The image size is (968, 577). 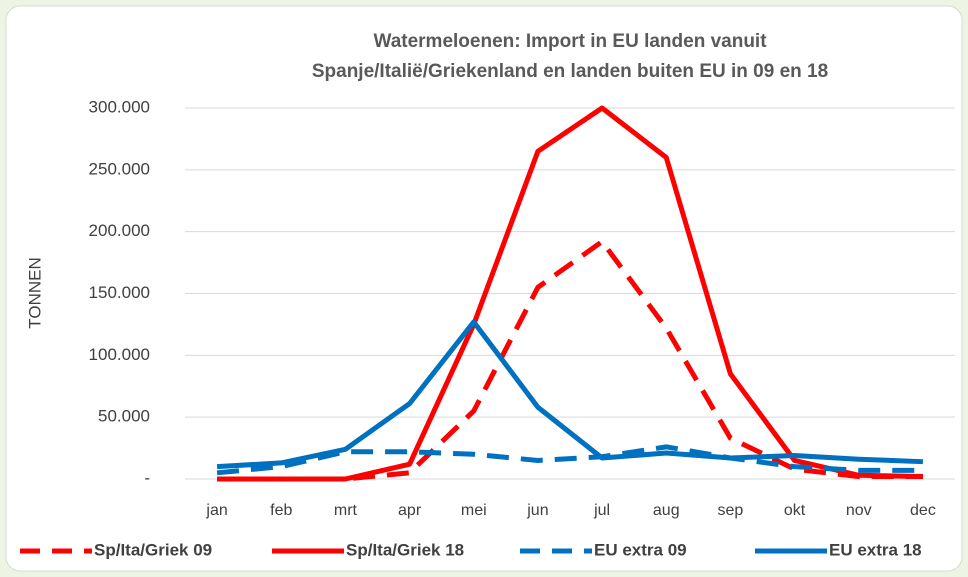 I want to click on x-tick-label: apr, so click(x=410, y=510).